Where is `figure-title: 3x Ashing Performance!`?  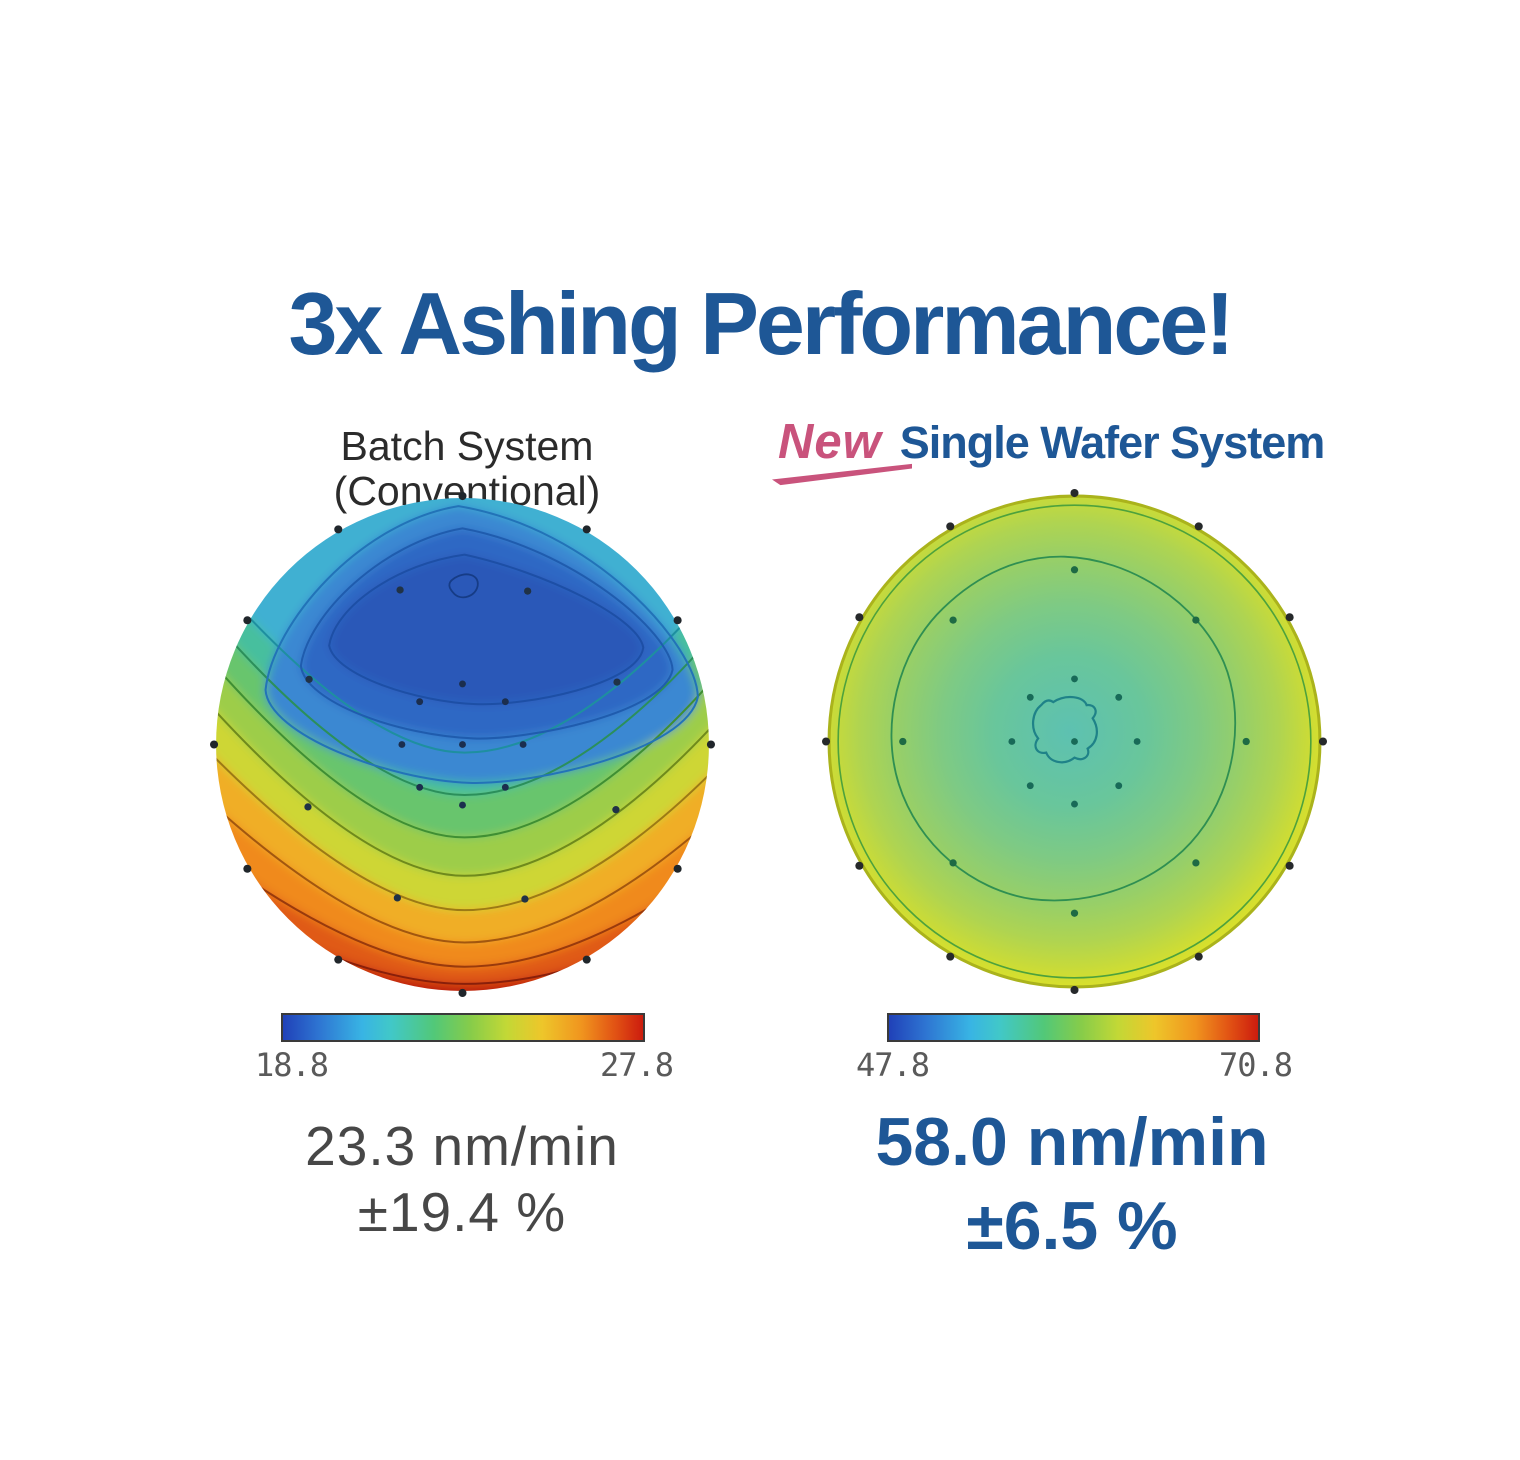 figure-title: 3x Ashing Performance! is located at coordinates (761, 323).